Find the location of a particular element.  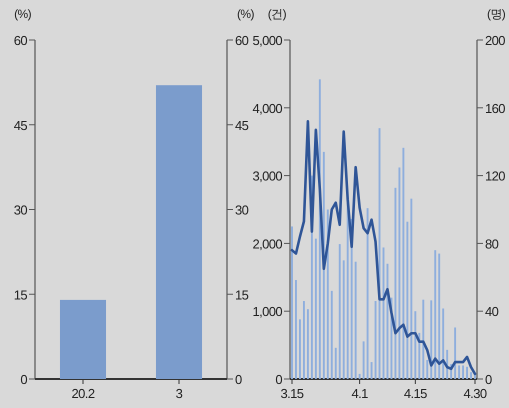

y2-axis-title: (%) is located at coordinates (245, 14).